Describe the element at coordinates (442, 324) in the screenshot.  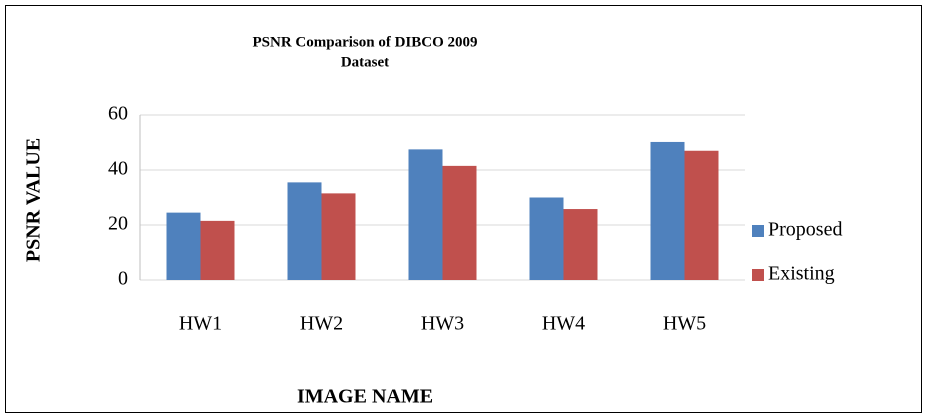
I see `x-tick-label: HW3` at that location.